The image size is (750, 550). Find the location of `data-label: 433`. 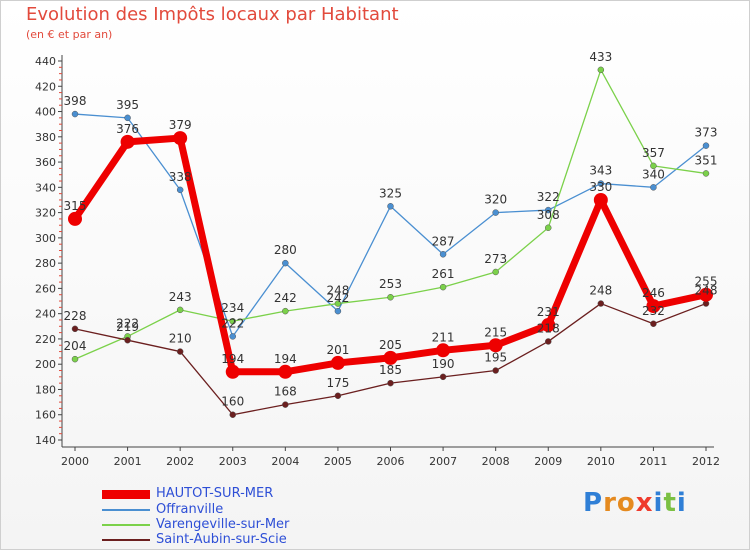

data-label: 433 is located at coordinates (600, 57).